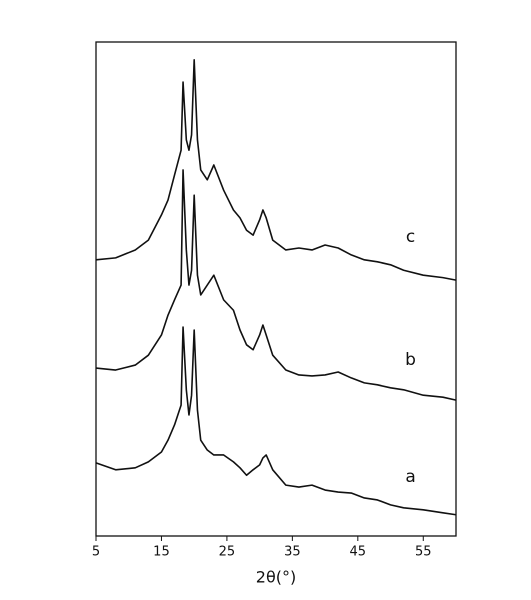 The image size is (531, 600). Describe the element at coordinates (276, 577) in the screenshot. I see `x-axis-label: 2θ(°)` at that location.